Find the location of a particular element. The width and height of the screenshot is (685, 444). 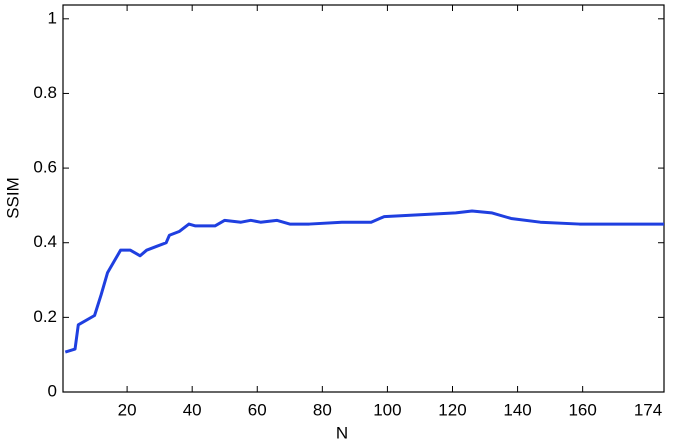

y-tick-label: 0.8 is located at coordinates (45, 92).